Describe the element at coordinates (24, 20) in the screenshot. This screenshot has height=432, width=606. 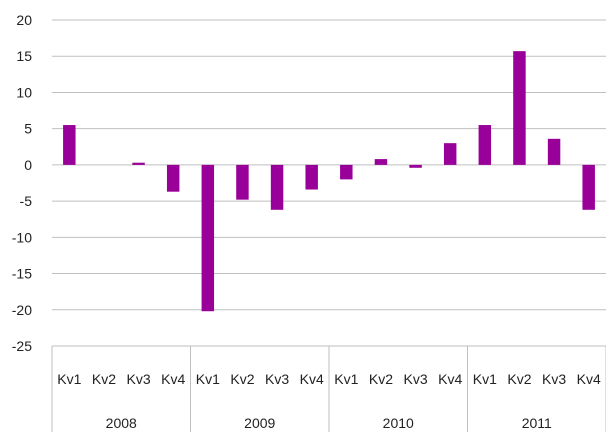
I see `y-tick-label: 20` at that location.